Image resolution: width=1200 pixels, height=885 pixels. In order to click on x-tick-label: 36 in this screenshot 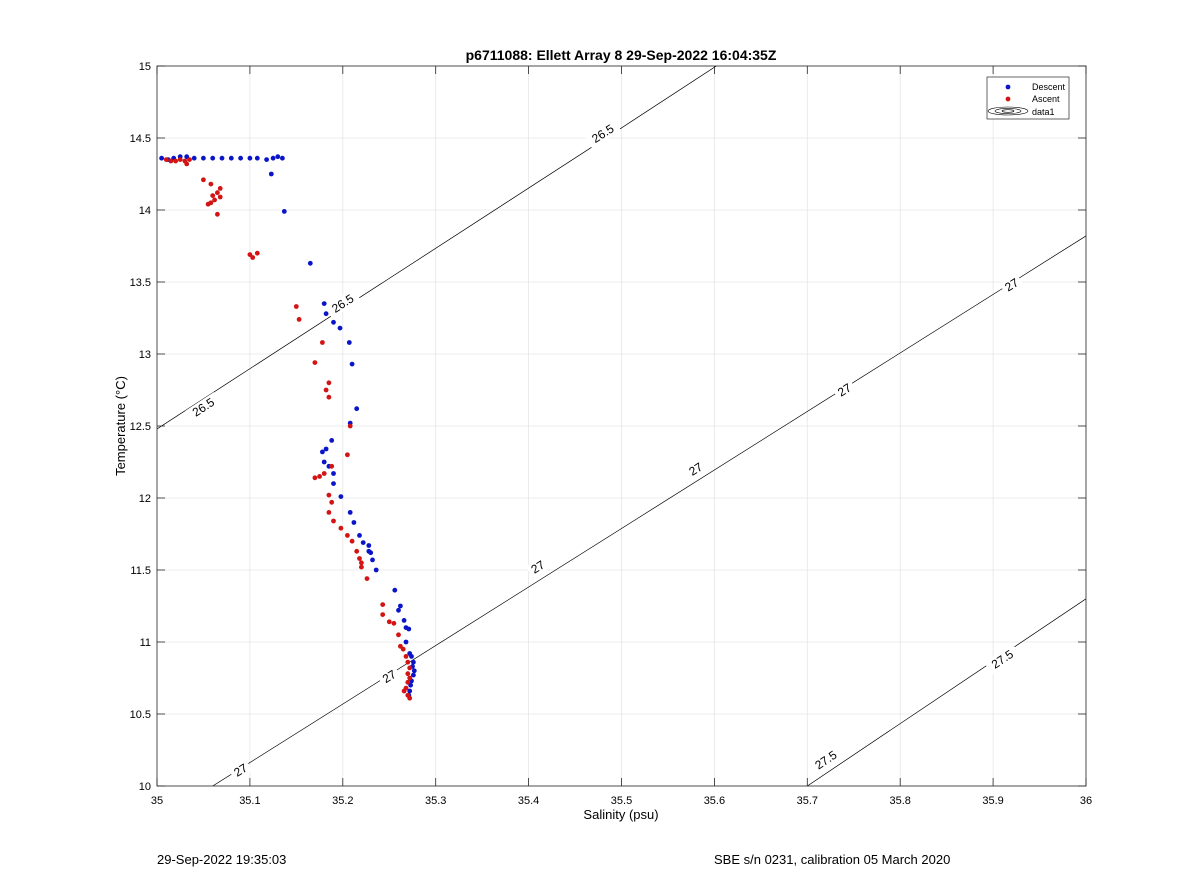, I will do `click(1086, 801)`.